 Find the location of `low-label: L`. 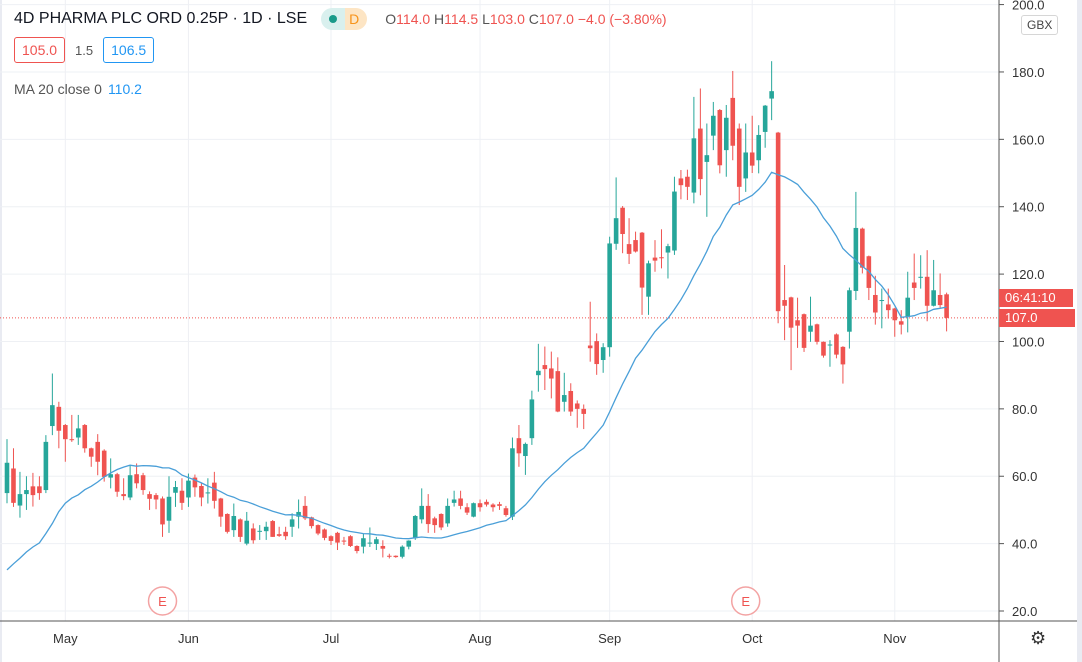

low-label: L is located at coordinates (486, 19).